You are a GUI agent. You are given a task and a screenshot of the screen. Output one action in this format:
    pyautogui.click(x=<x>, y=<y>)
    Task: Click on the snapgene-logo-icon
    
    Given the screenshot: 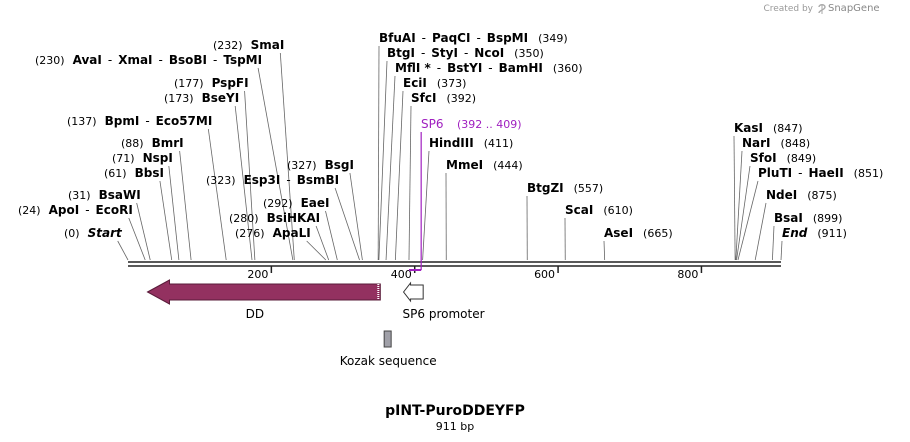 What is the action you would take?
    pyautogui.click(x=822, y=9)
    